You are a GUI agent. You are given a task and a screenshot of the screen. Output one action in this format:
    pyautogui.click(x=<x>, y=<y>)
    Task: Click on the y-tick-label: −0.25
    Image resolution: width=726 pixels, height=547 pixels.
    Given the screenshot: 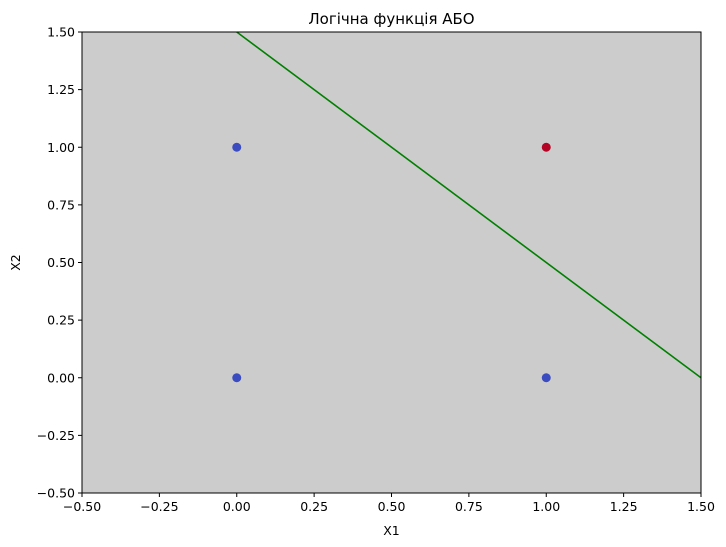 What is the action you would take?
    pyautogui.click(x=56, y=435)
    